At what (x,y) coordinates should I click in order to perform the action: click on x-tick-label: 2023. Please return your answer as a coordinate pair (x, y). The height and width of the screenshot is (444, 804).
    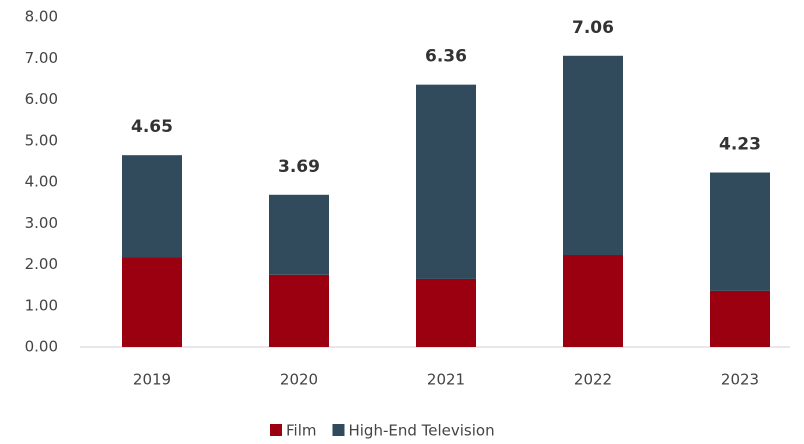
    Looking at the image, I should click on (740, 380).